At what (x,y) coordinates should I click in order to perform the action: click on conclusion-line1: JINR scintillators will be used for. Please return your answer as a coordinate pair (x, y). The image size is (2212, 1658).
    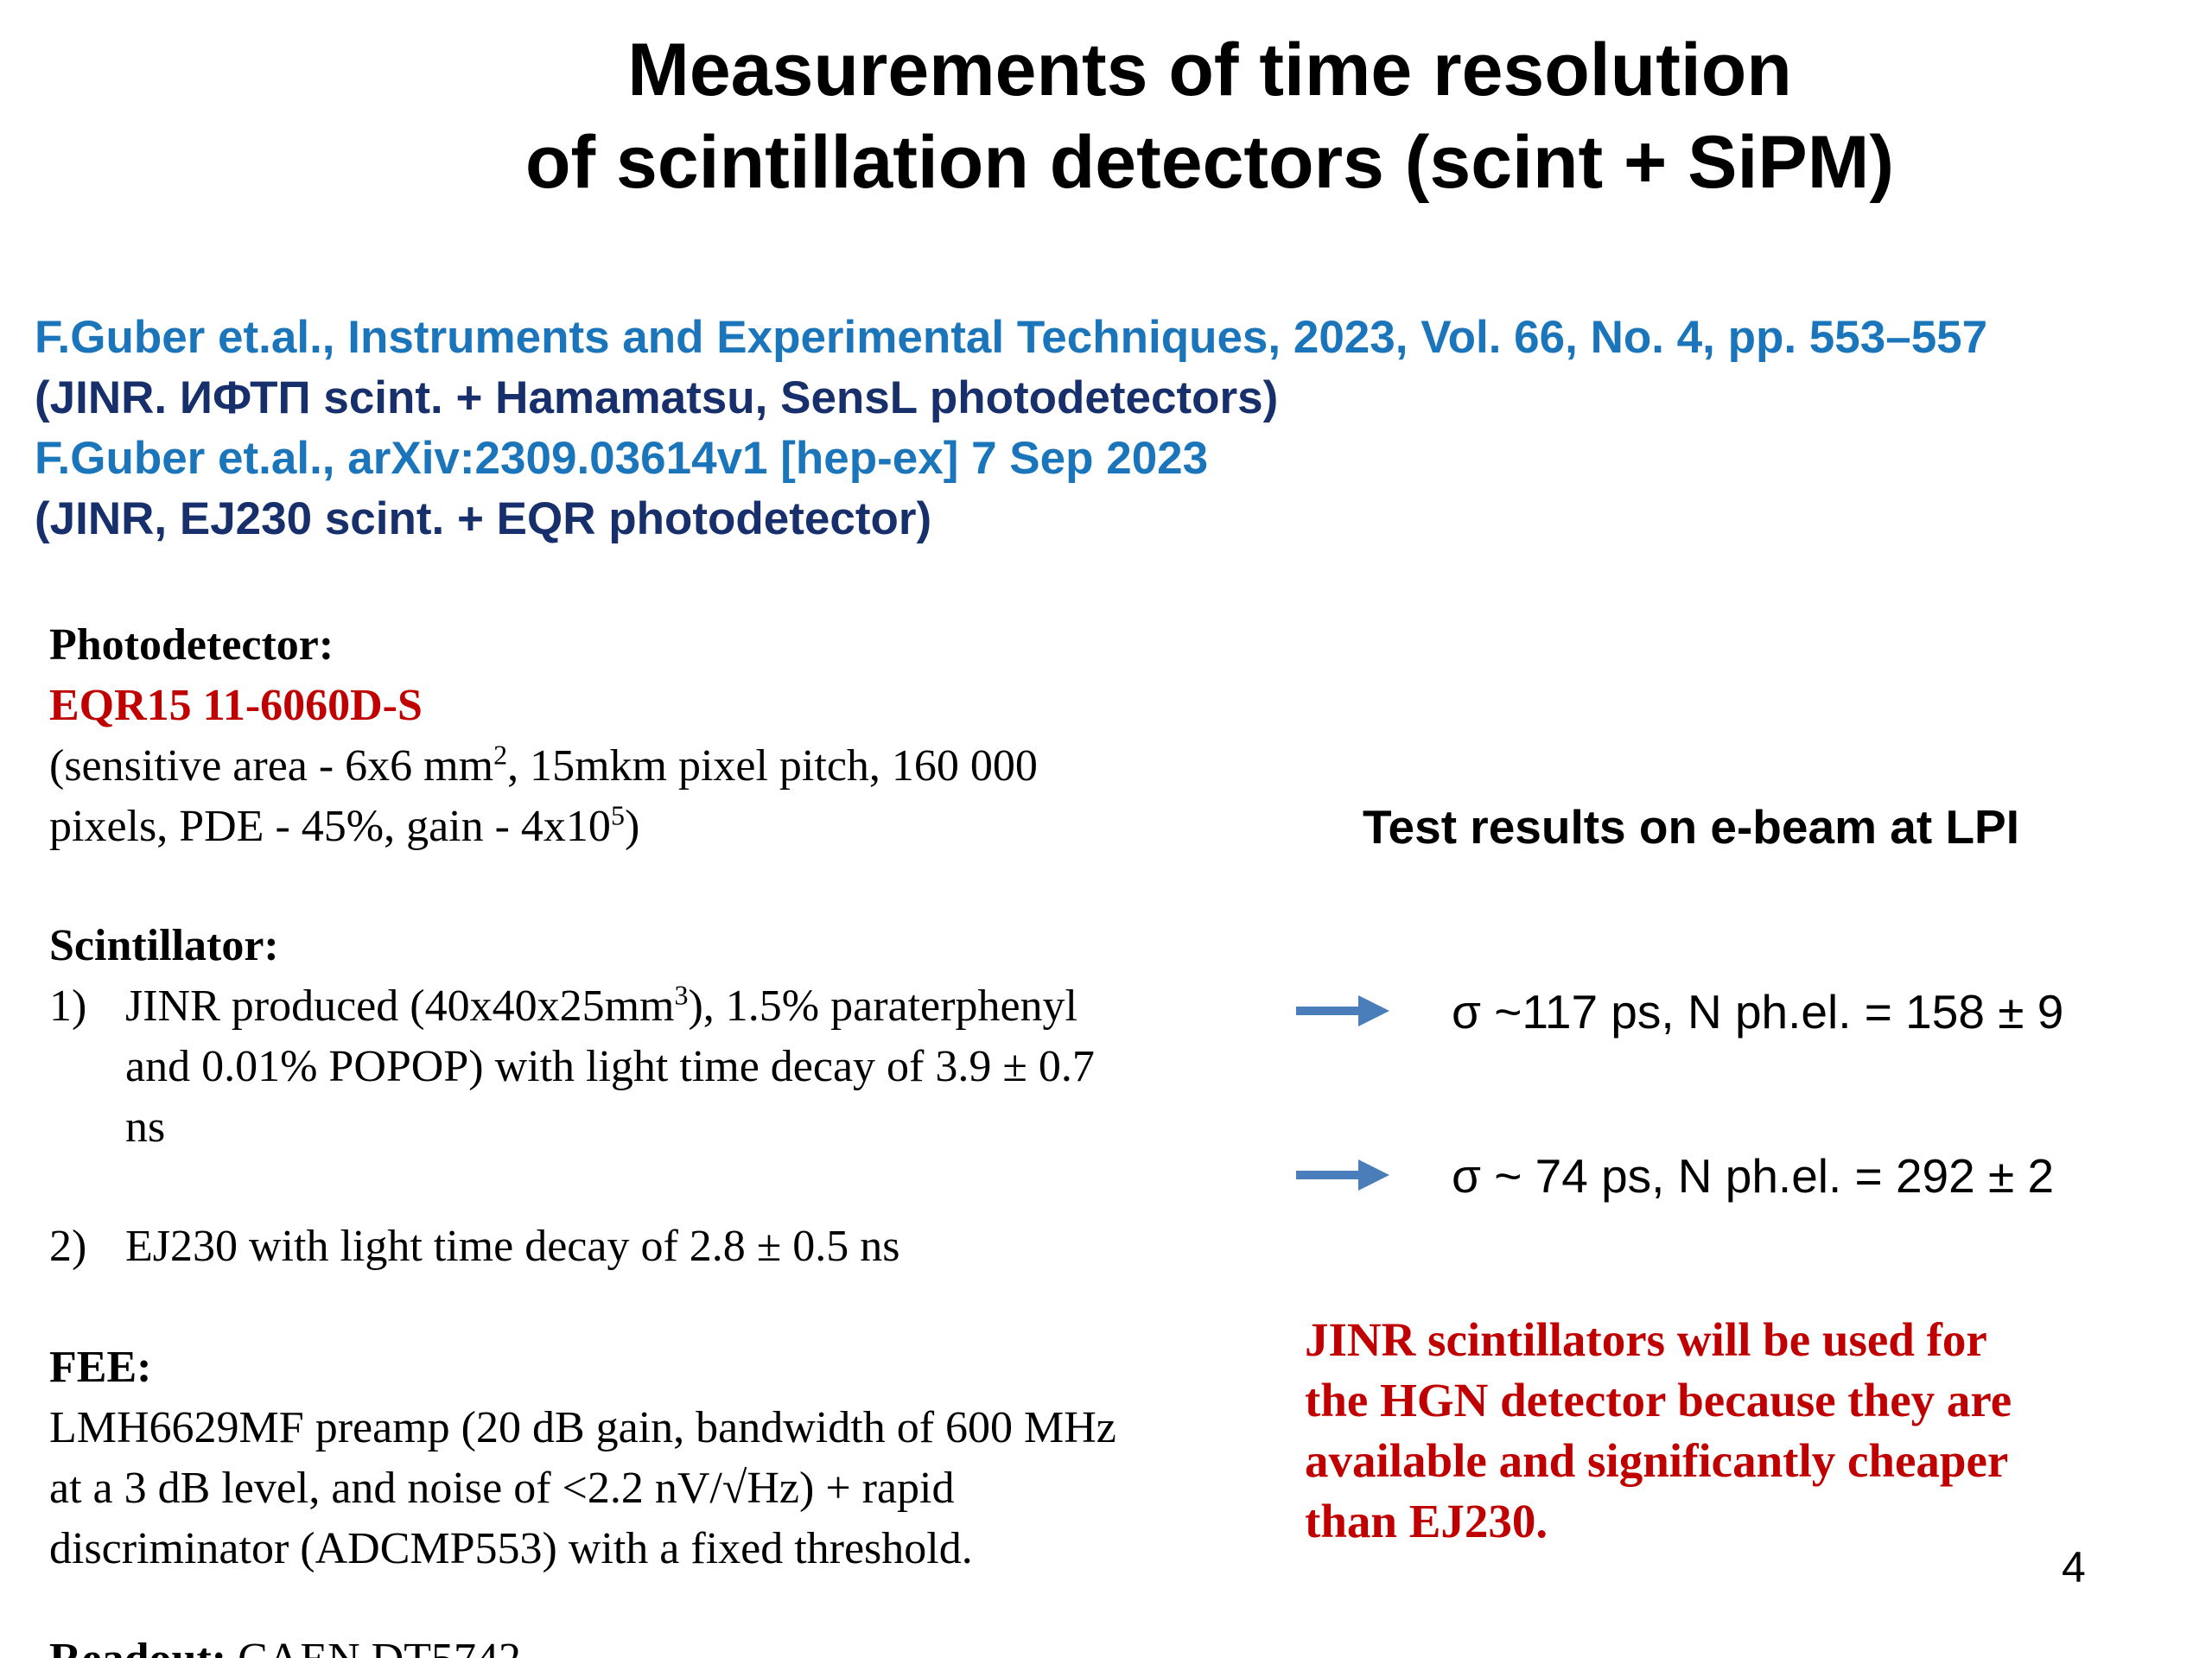
    Looking at the image, I should click on (1646, 1339).